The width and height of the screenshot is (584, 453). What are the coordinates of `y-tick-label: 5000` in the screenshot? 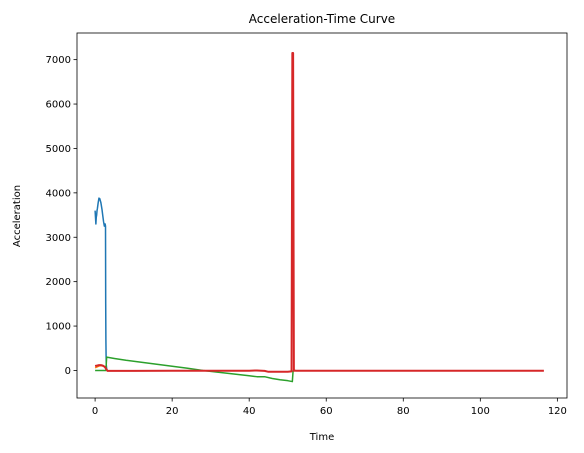 It's located at (58, 149).